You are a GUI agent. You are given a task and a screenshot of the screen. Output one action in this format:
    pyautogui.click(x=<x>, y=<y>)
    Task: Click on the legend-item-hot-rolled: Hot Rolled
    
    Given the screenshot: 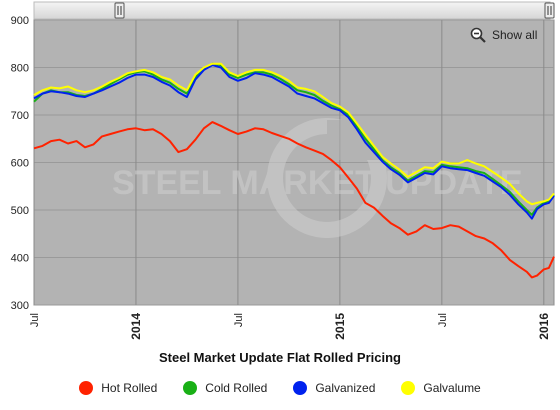 What is the action you would take?
    pyautogui.click(x=118, y=388)
    